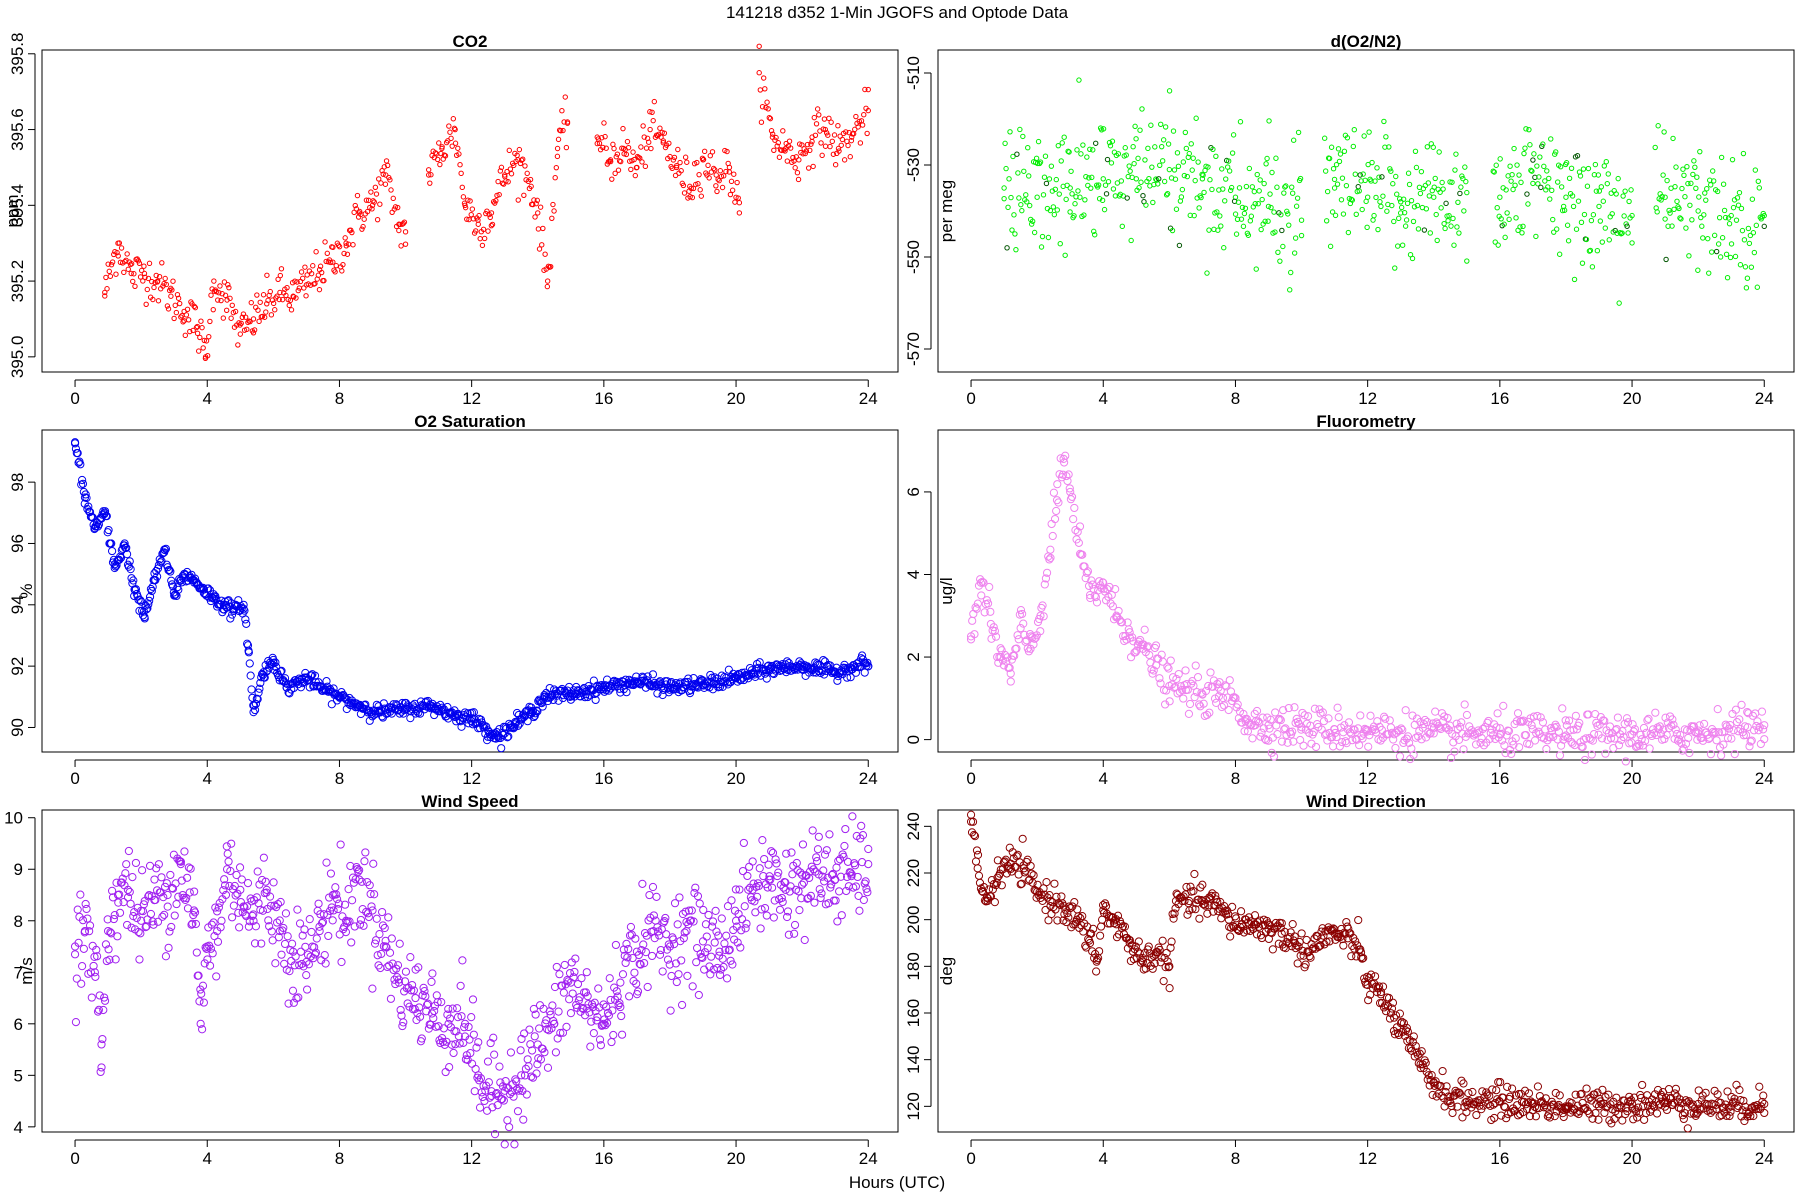 The height and width of the screenshot is (1200, 1800). Describe the element at coordinates (280, 292) in the screenshot. I see `data-point` at that location.